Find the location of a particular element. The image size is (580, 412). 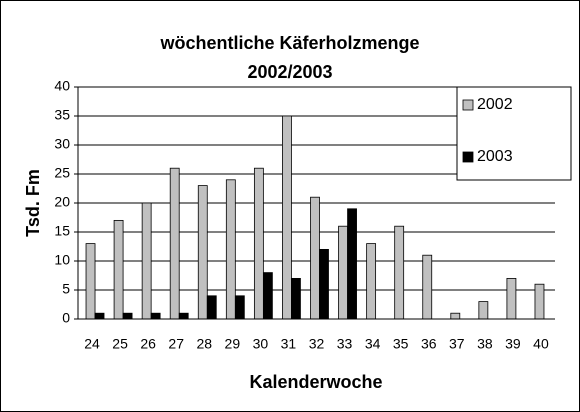

y-tick-label: 20 is located at coordinates (62, 202).